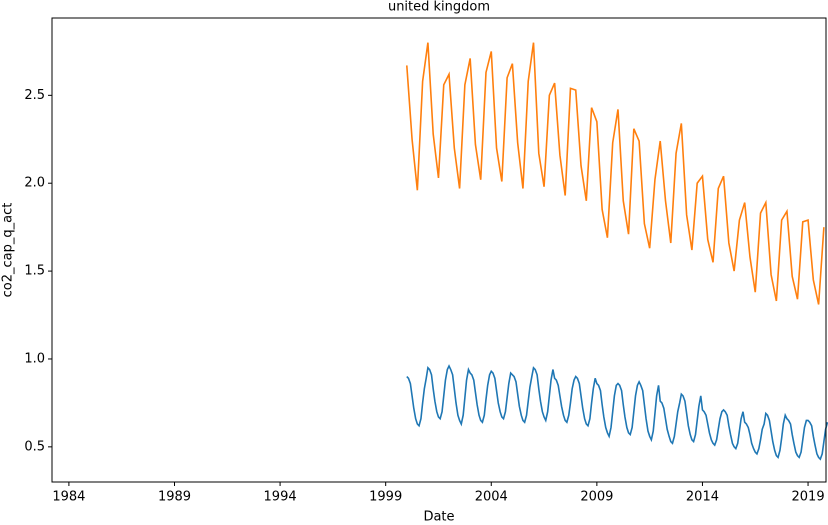 Image resolution: width=828 pixels, height=525 pixels. I want to click on x-tick-label: 1994, so click(280, 497).